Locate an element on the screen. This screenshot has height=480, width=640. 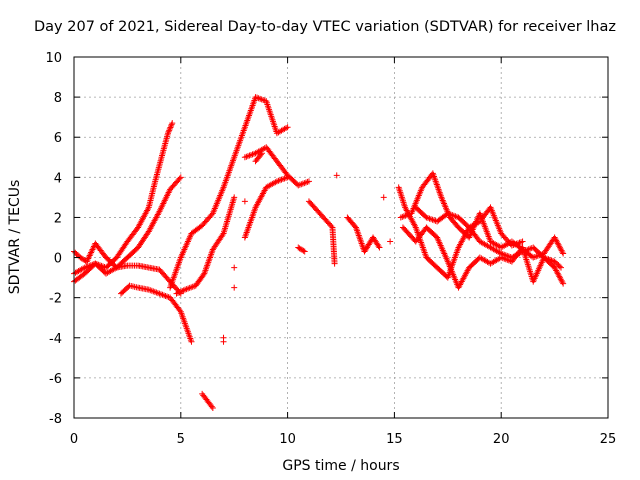
series-track-a is located at coordinates (123, 198).